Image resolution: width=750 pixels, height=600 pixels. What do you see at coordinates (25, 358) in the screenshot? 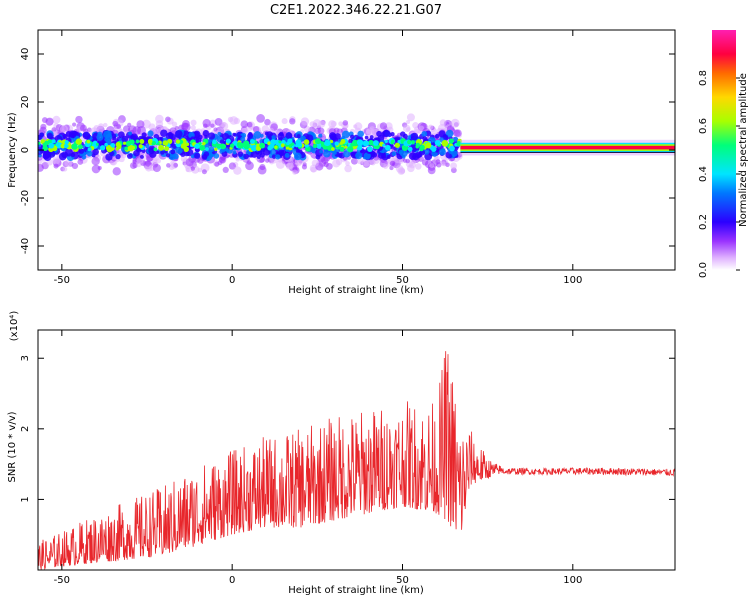
I see `snr-y-tick-label: 3` at bounding box center [25, 358].